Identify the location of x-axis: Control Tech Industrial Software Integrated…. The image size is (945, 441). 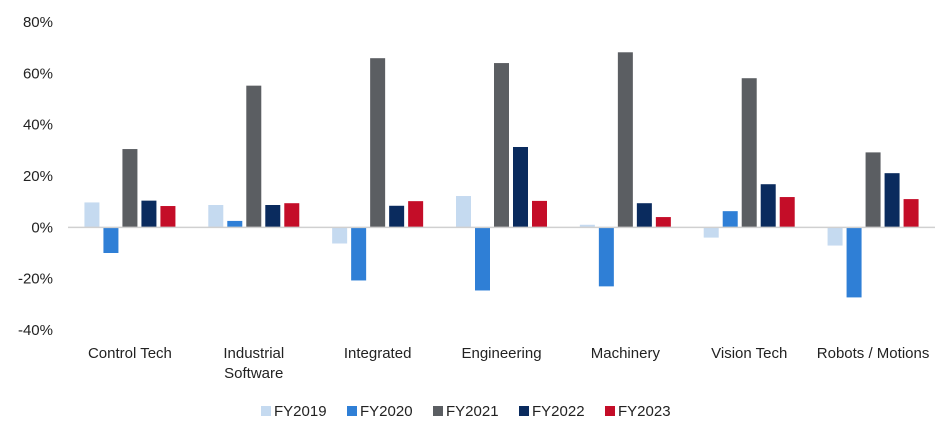
(508, 363).